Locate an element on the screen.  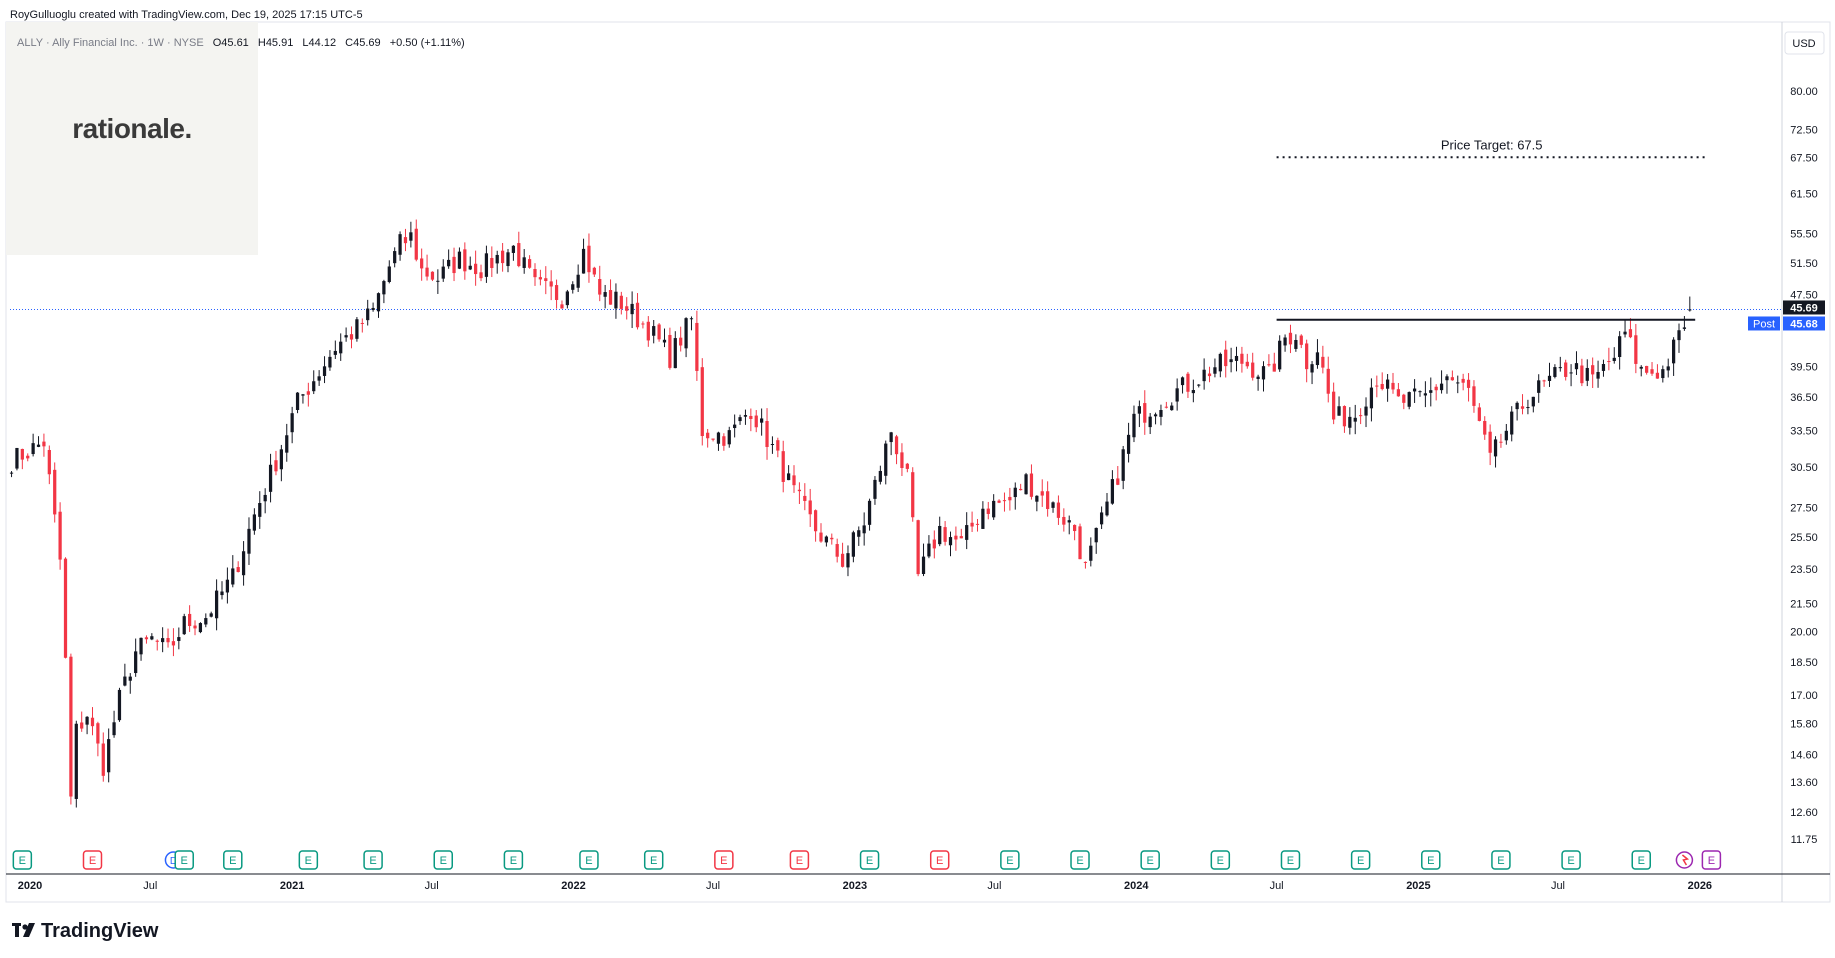
price-tick-label: 17.00 is located at coordinates (1804, 696).